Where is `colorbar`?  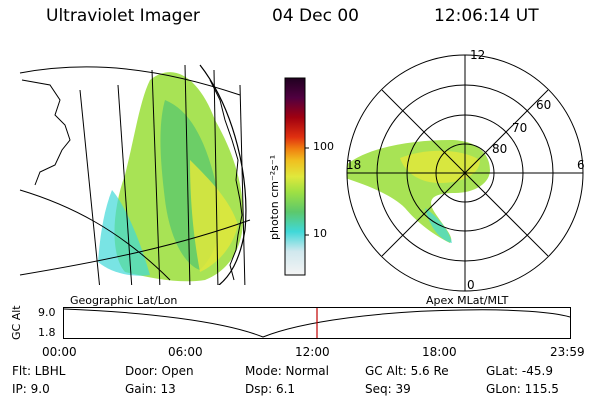 colorbar is located at coordinates (296, 176).